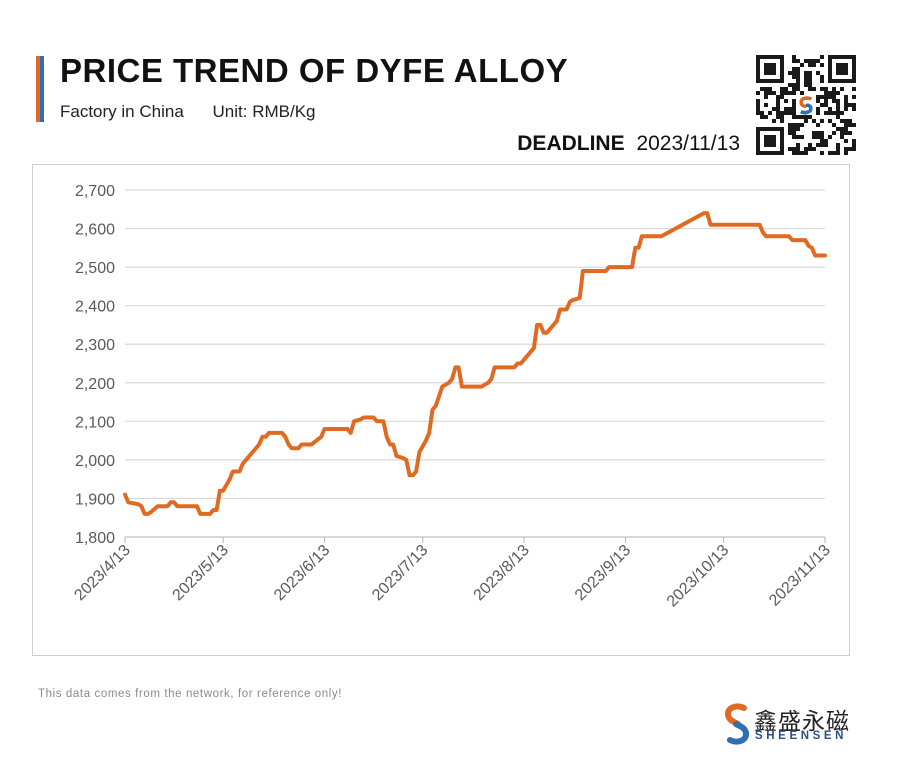 This screenshot has width=900, height=770. What do you see at coordinates (95, 307) in the screenshot?
I see `y-tick-label: 2,400` at bounding box center [95, 307].